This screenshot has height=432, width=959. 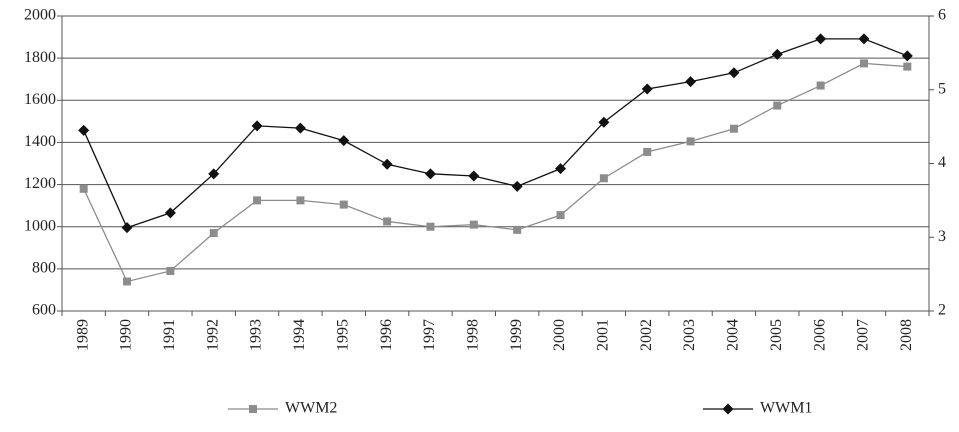 I want to click on legend-label: WWM1, so click(x=786, y=408).